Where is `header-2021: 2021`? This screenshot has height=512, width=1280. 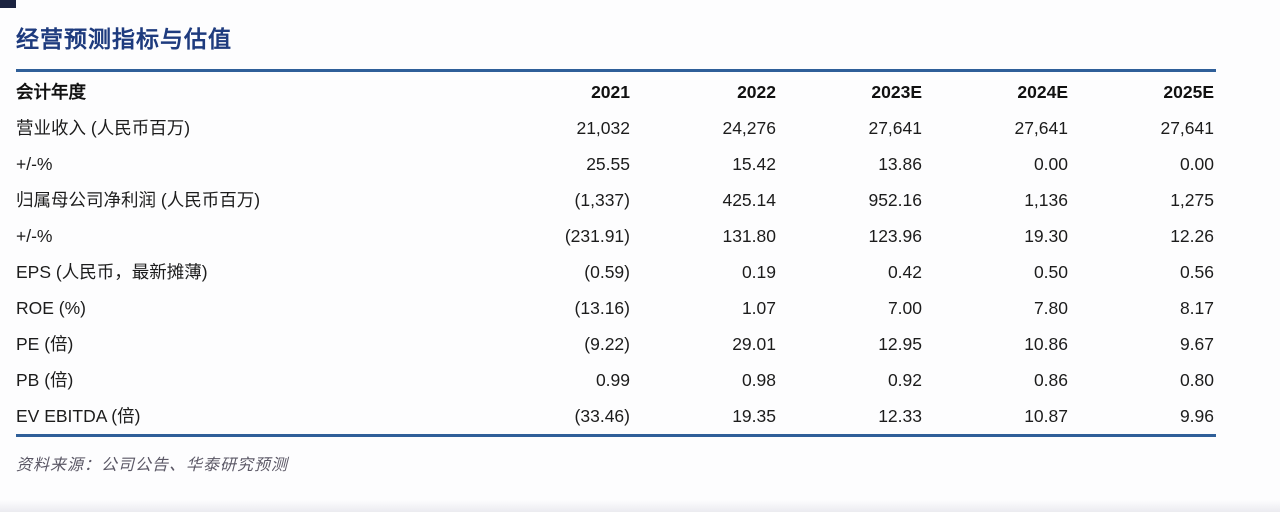
header-2021: 2021 is located at coordinates (610, 92).